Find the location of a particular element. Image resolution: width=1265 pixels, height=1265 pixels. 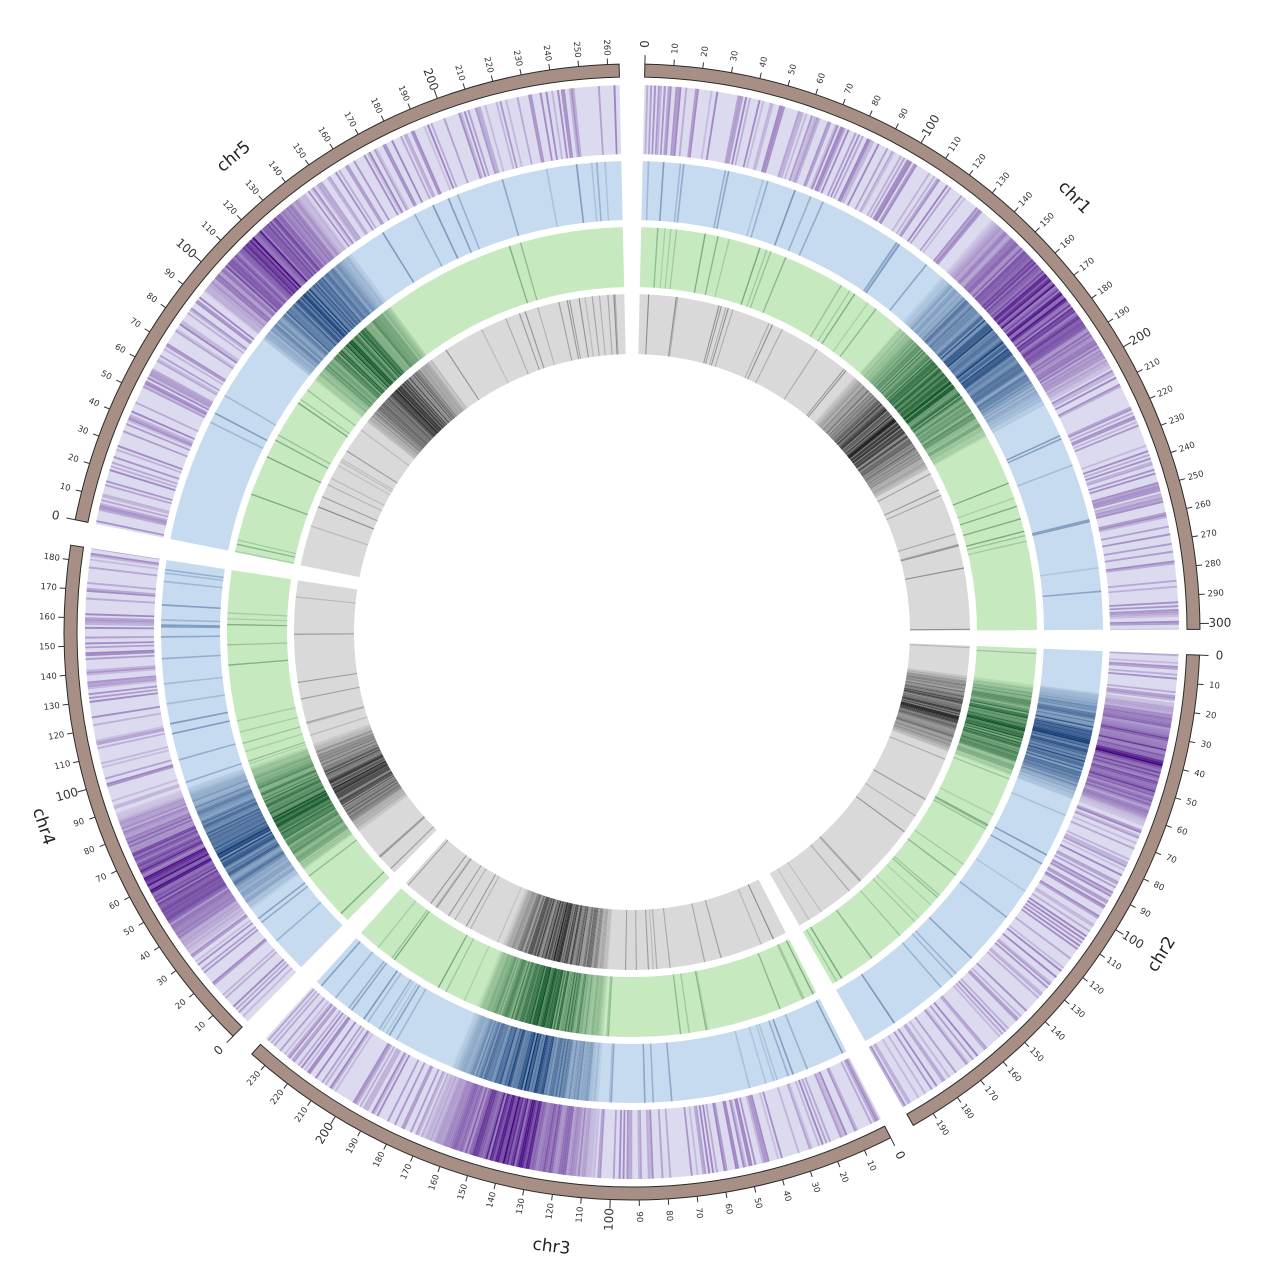

chr1-gray-heat-cell is located at coordinates (843, 407).